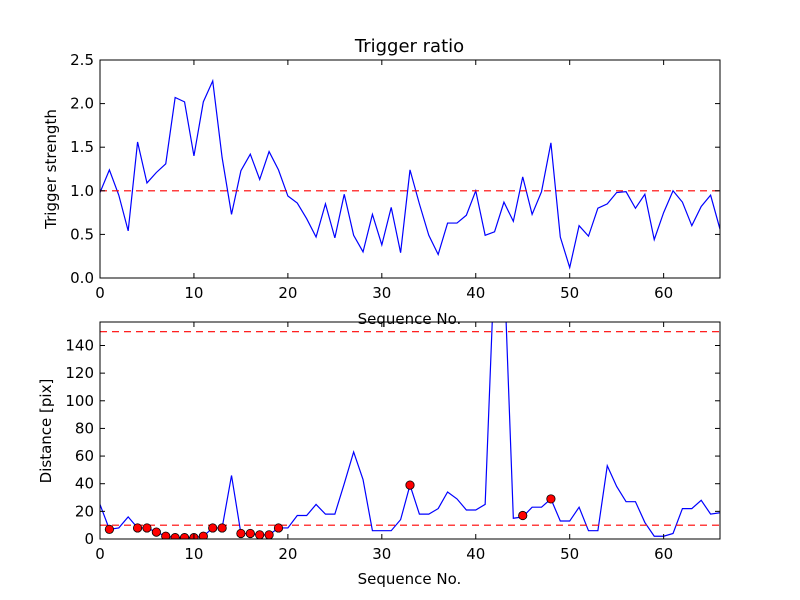 The height and width of the screenshot is (600, 800). What do you see at coordinates (79, 345) in the screenshot?
I see `y-tick-label: 140` at bounding box center [79, 345].